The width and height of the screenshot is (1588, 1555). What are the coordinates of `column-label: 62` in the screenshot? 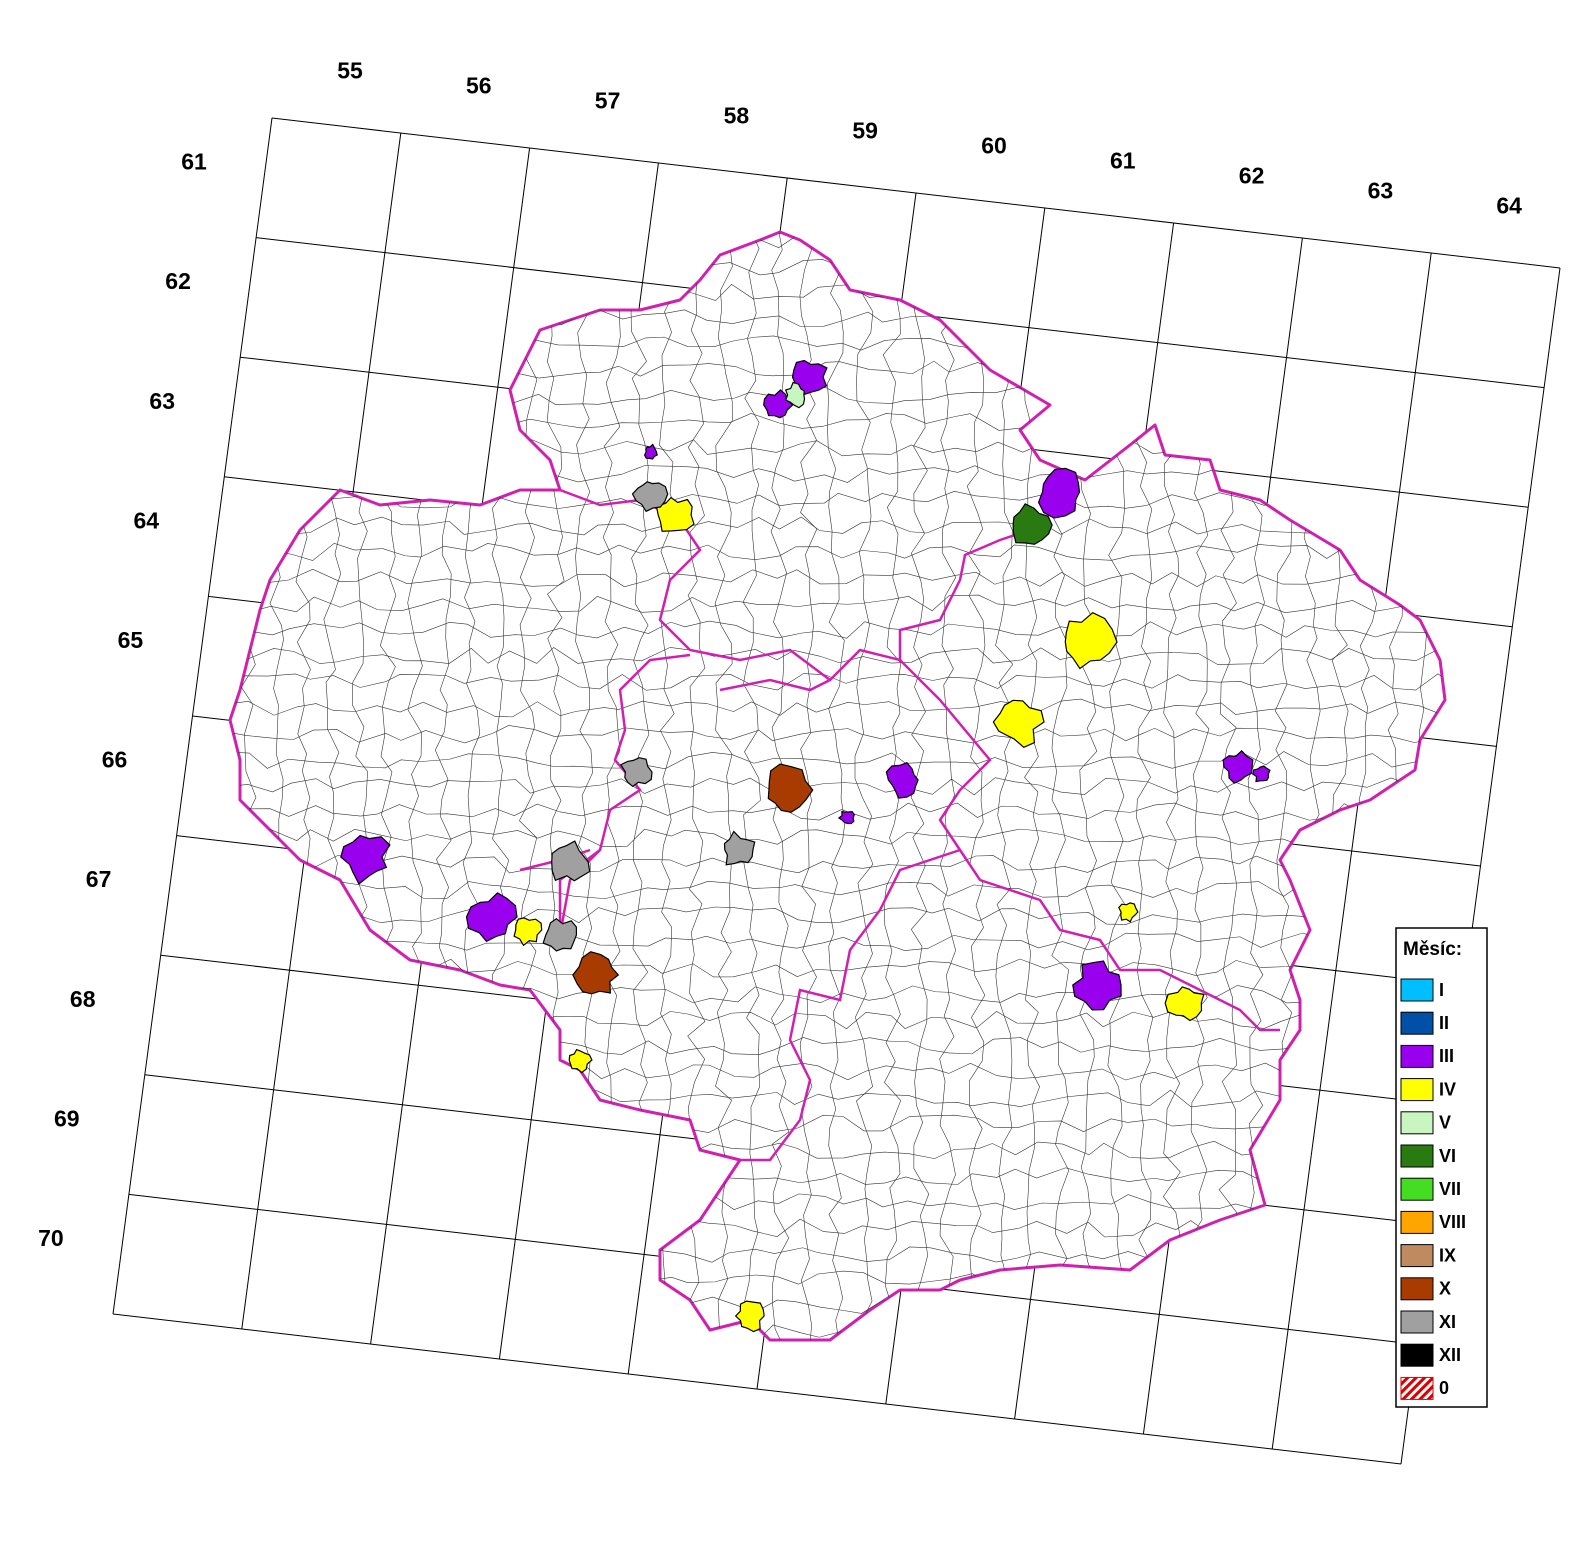 It's located at (1252, 176).